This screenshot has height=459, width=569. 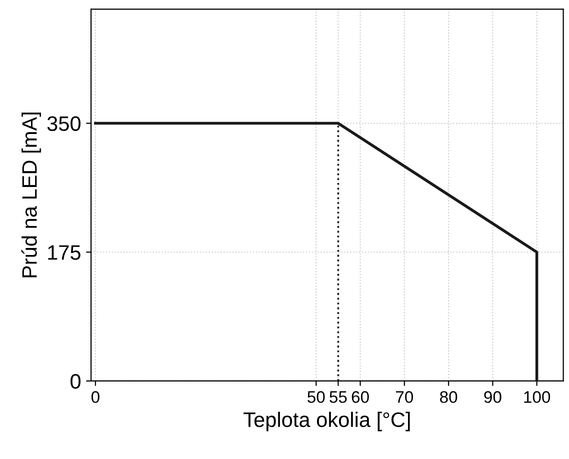 What do you see at coordinates (95, 397) in the screenshot?
I see `x-tick-label: 0` at bounding box center [95, 397].